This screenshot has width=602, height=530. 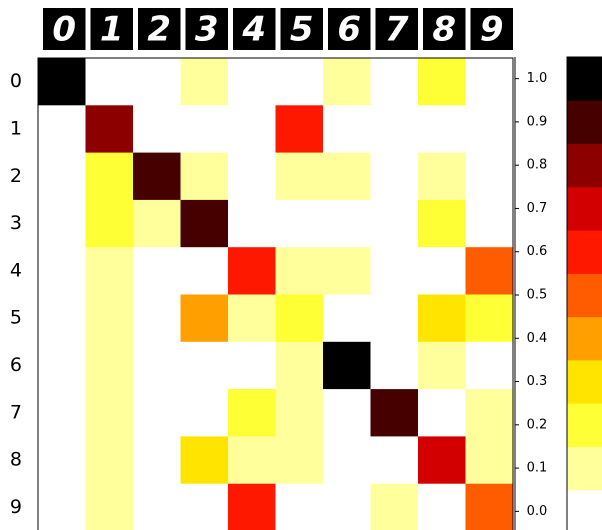 I want to click on column-label: 8, so click(x=444, y=30).